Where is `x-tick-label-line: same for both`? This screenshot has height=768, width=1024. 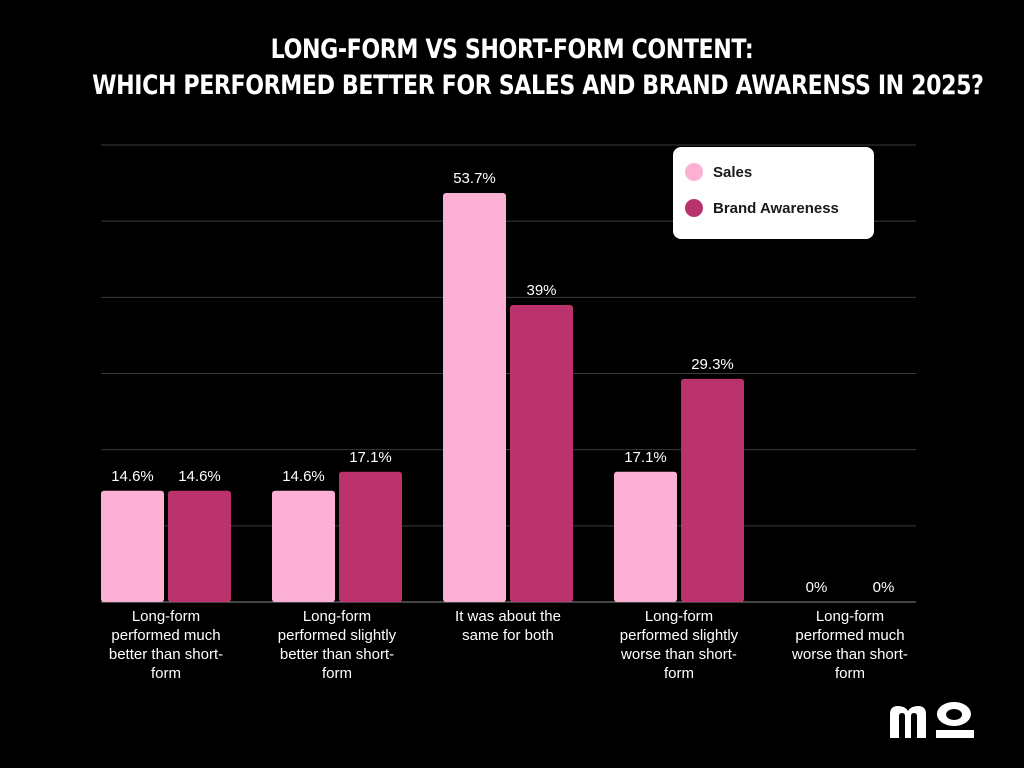 x-tick-label-line: same for both is located at coordinates (508, 635).